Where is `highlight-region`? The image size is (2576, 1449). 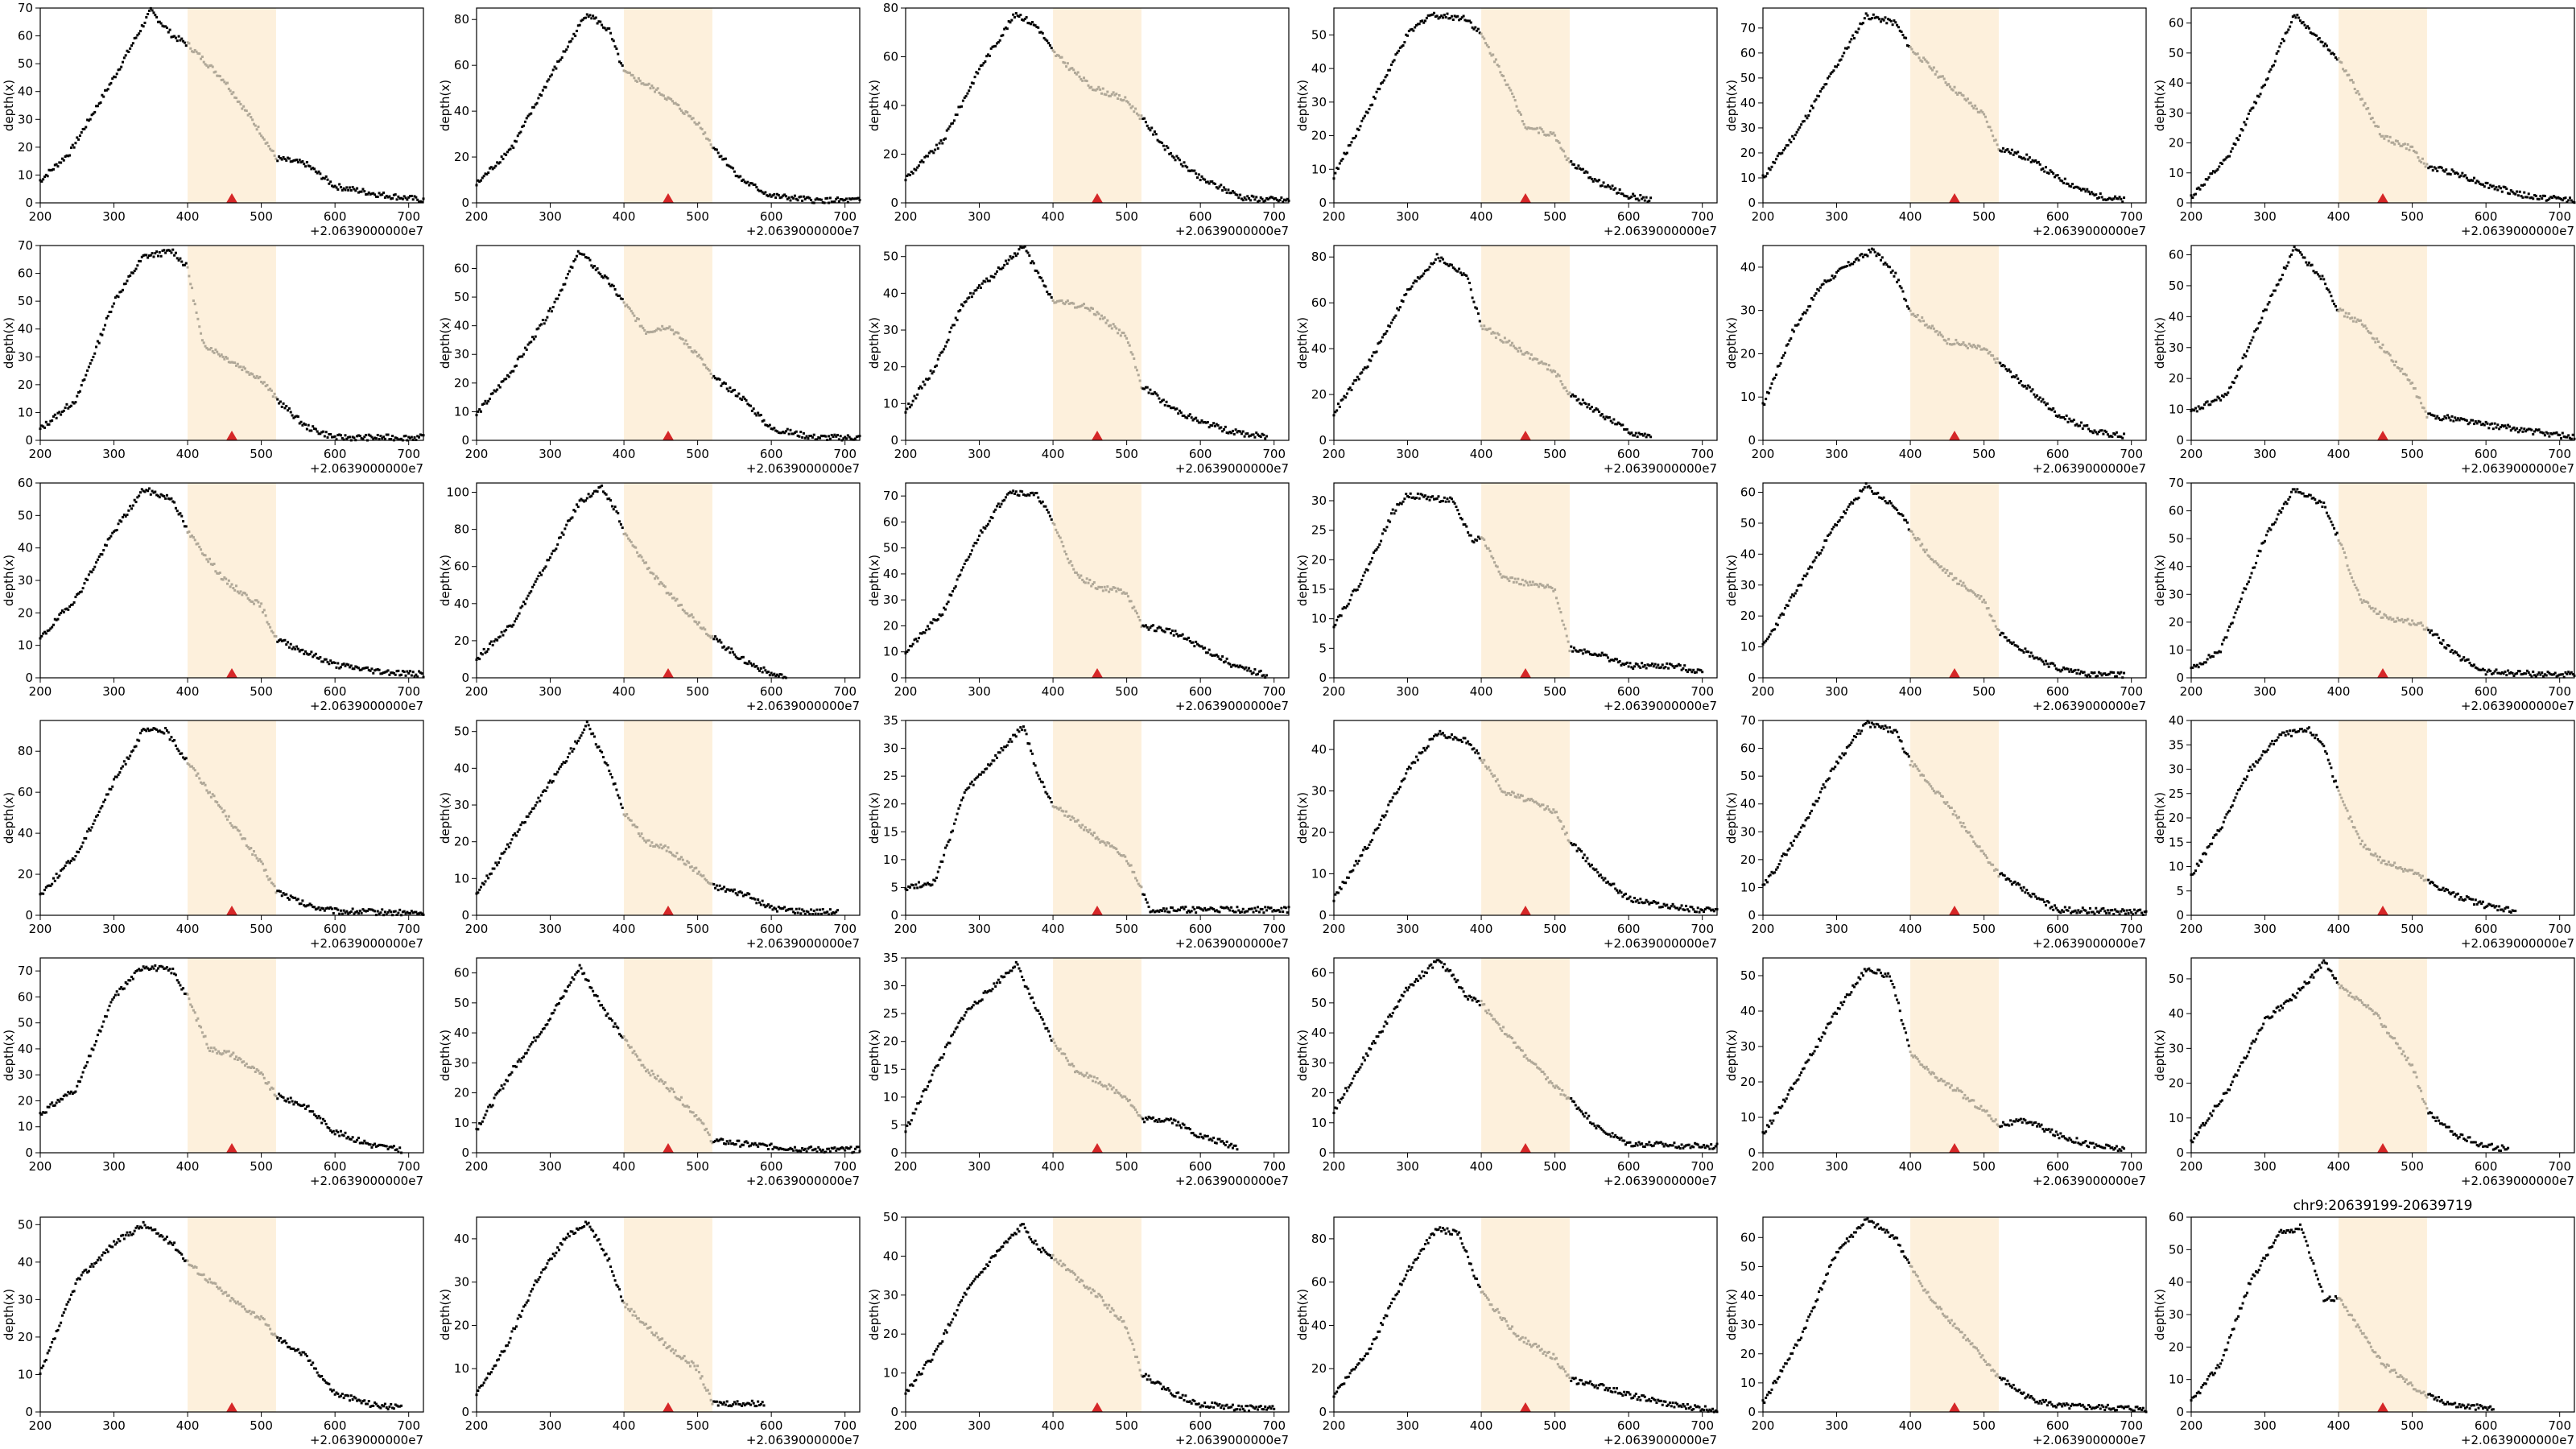 highlight-region is located at coordinates (2383, 580).